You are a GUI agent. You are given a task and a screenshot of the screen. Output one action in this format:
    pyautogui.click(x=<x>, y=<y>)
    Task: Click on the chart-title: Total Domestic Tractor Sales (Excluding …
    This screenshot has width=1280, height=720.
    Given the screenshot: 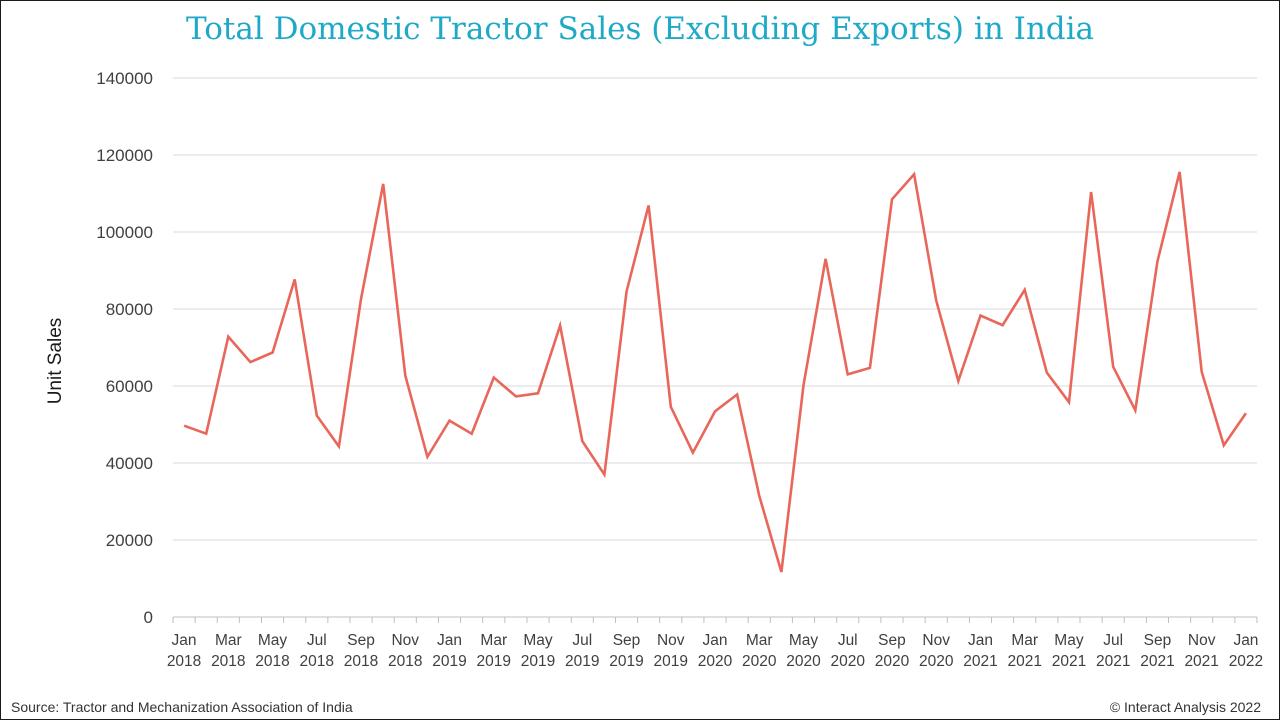 What is the action you would take?
    pyautogui.click(x=640, y=29)
    